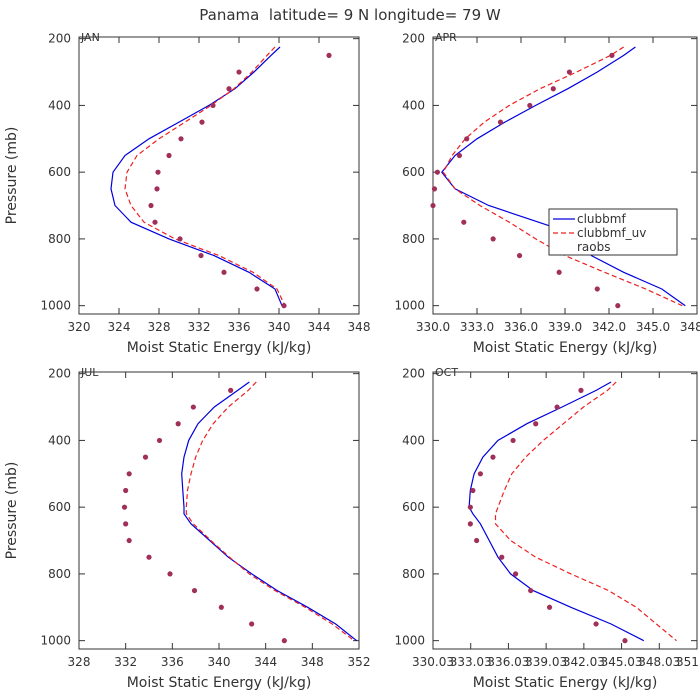 The image size is (700, 700). What do you see at coordinates (688, 662) in the screenshot?
I see `x-tick-label: 351.03` at bounding box center [688, 662].